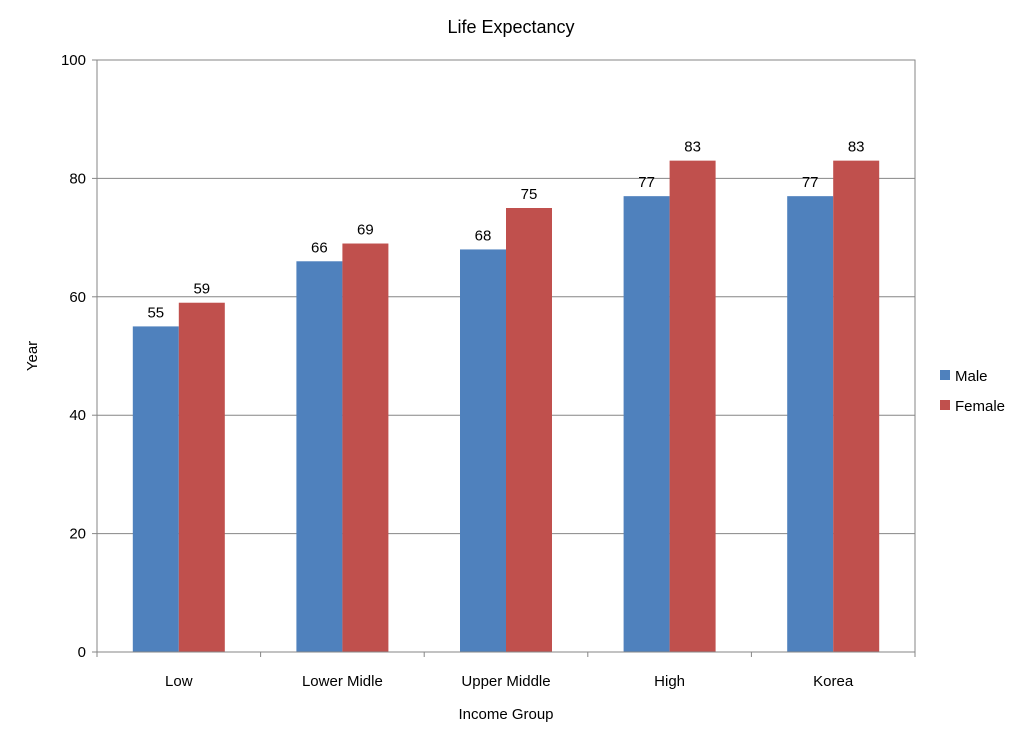 The width and height of the screenshot is (1024, 744). What do you see at coordinates (833, 681) in the screenshot?
I see `x-tick-label: Korea` at bounding box center [833, 681].